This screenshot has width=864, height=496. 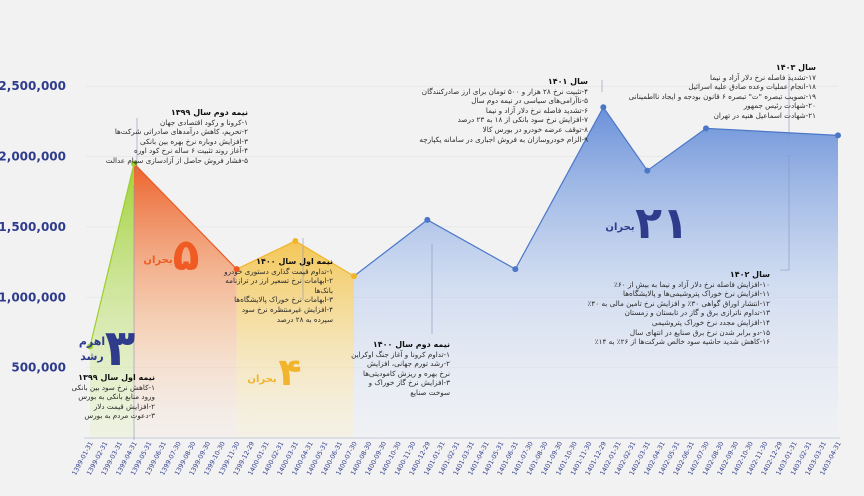 I want to click on annotation-line: ۱-کاهش نرخ سود بین بانکی, so click(x=113, y=387).